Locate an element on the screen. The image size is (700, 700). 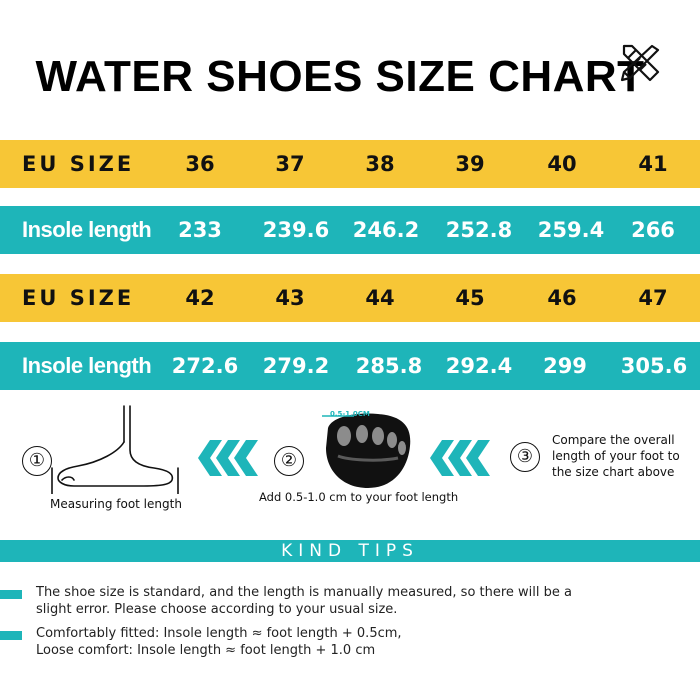
cell: 266 is located at coordinates (653, 230).